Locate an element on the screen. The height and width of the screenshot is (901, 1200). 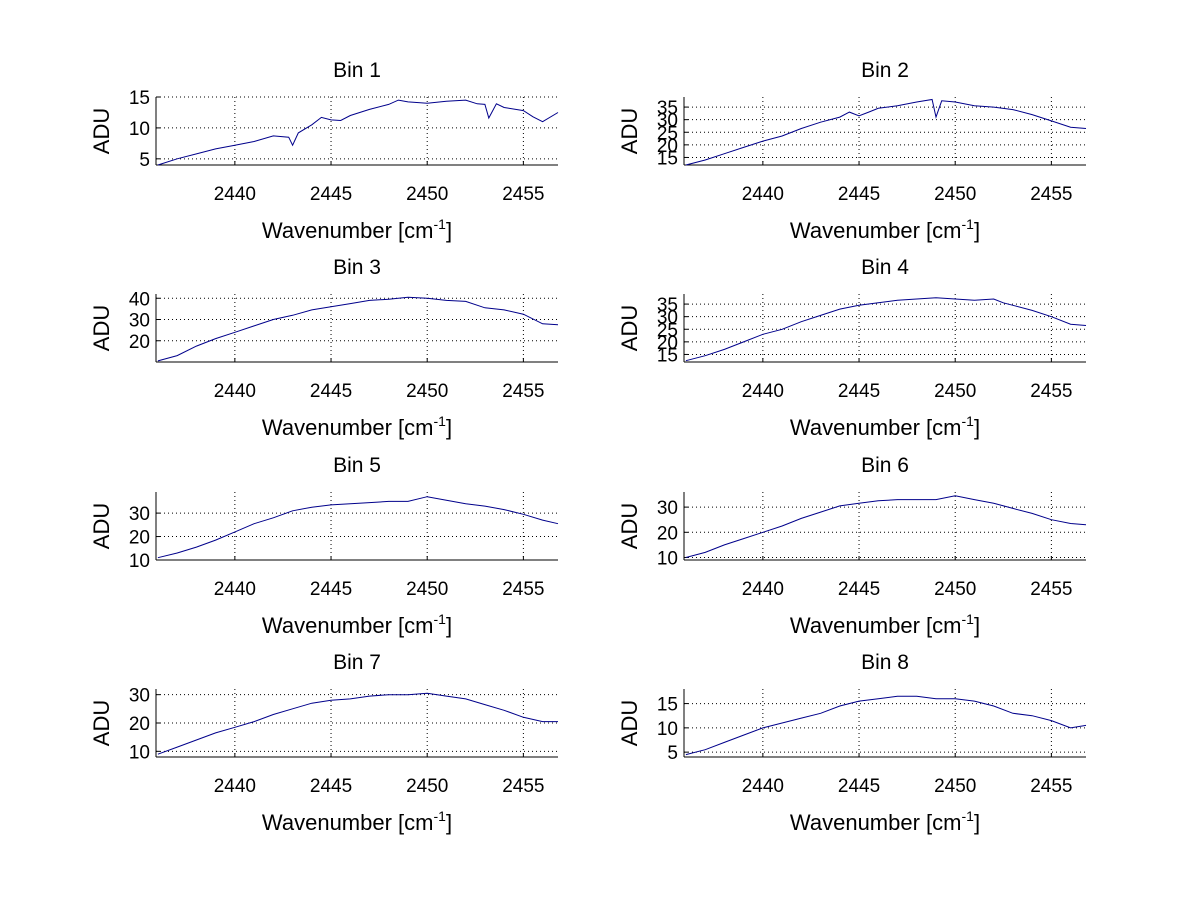
y-tick-label: 25 is located at coordinates (667, 330).